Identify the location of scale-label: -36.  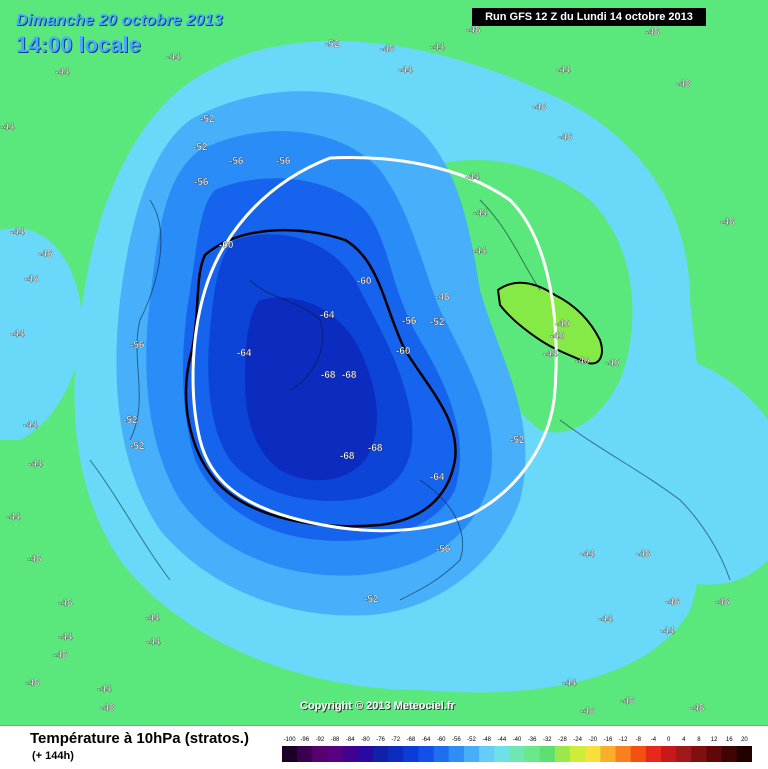
(532, 740).